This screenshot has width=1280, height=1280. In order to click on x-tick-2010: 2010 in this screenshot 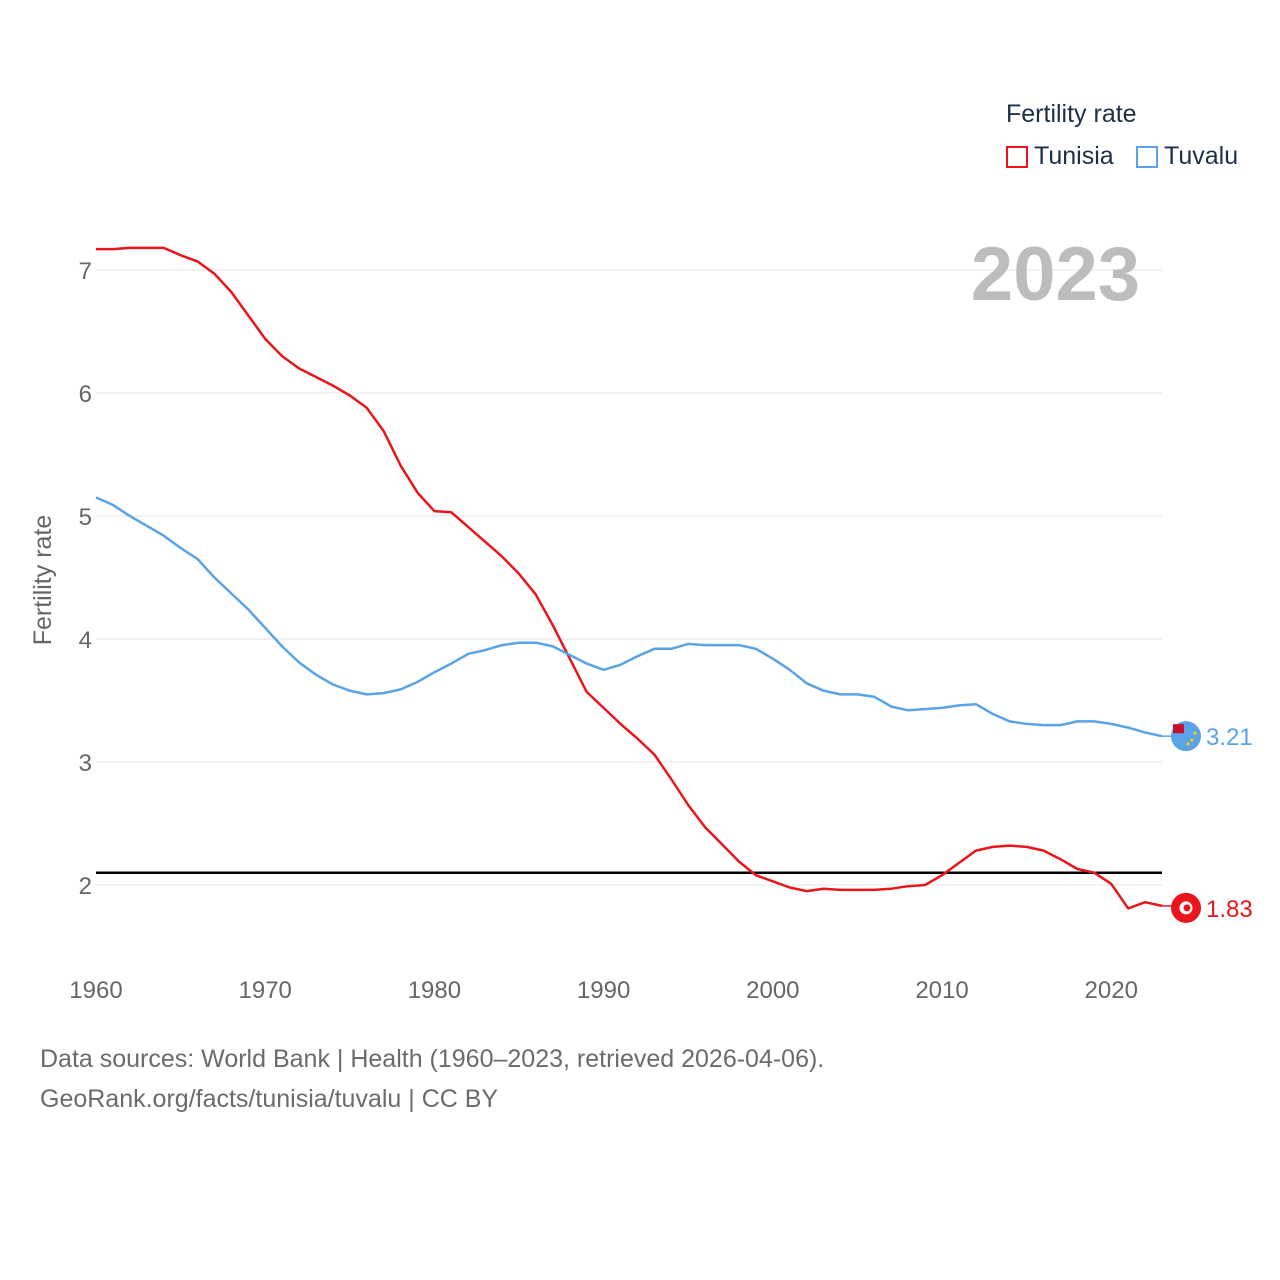, I will do `click(941, 988)`.